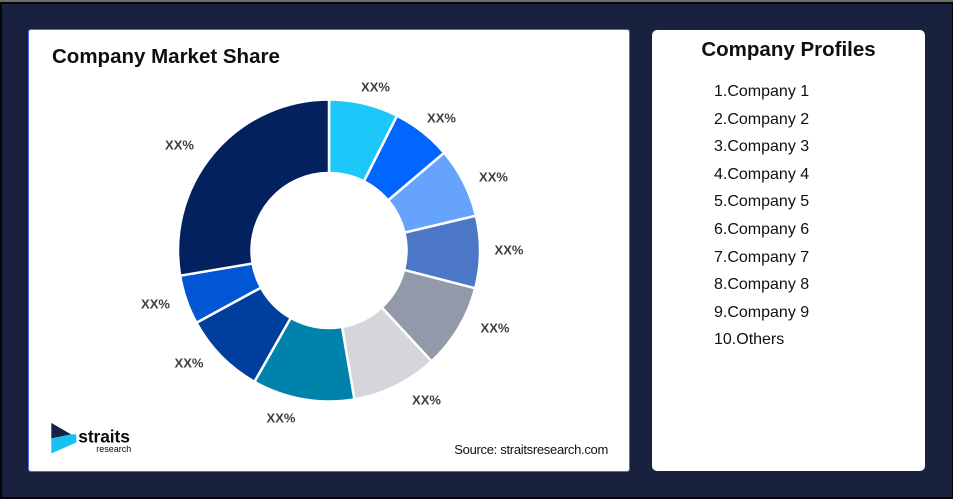 This screenshot has height=499, width=953. Describe the element at coordinates (104, 436) in the screenshot. I see `svg-text: straits` at that location.